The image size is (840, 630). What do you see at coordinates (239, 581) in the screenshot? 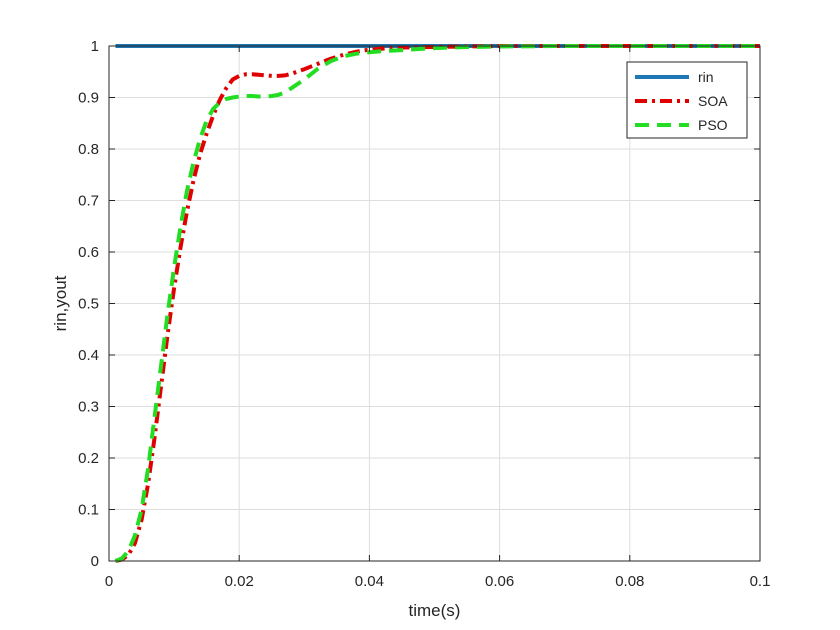
I see `x-tick-label: 0.02` at bounding box center [239, 581].